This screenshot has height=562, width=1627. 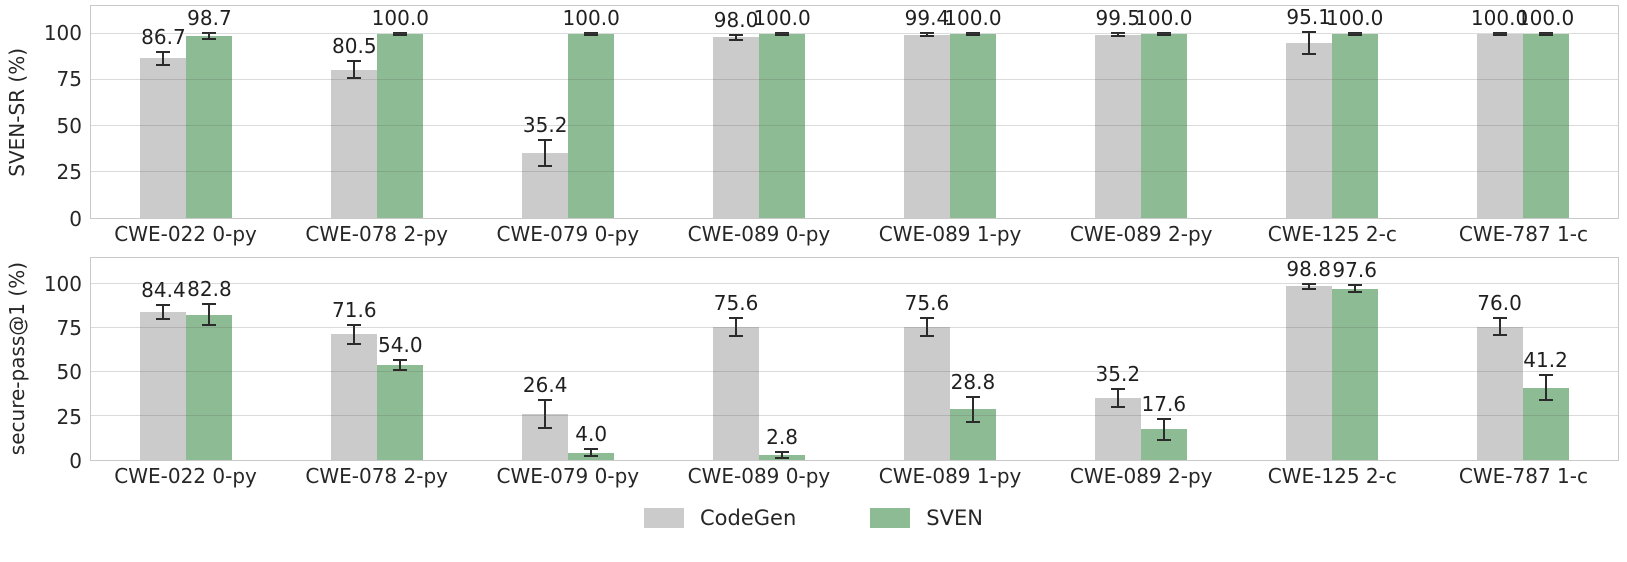 I want to click on bar-sven: 98.7, so click(x=209, y=113).